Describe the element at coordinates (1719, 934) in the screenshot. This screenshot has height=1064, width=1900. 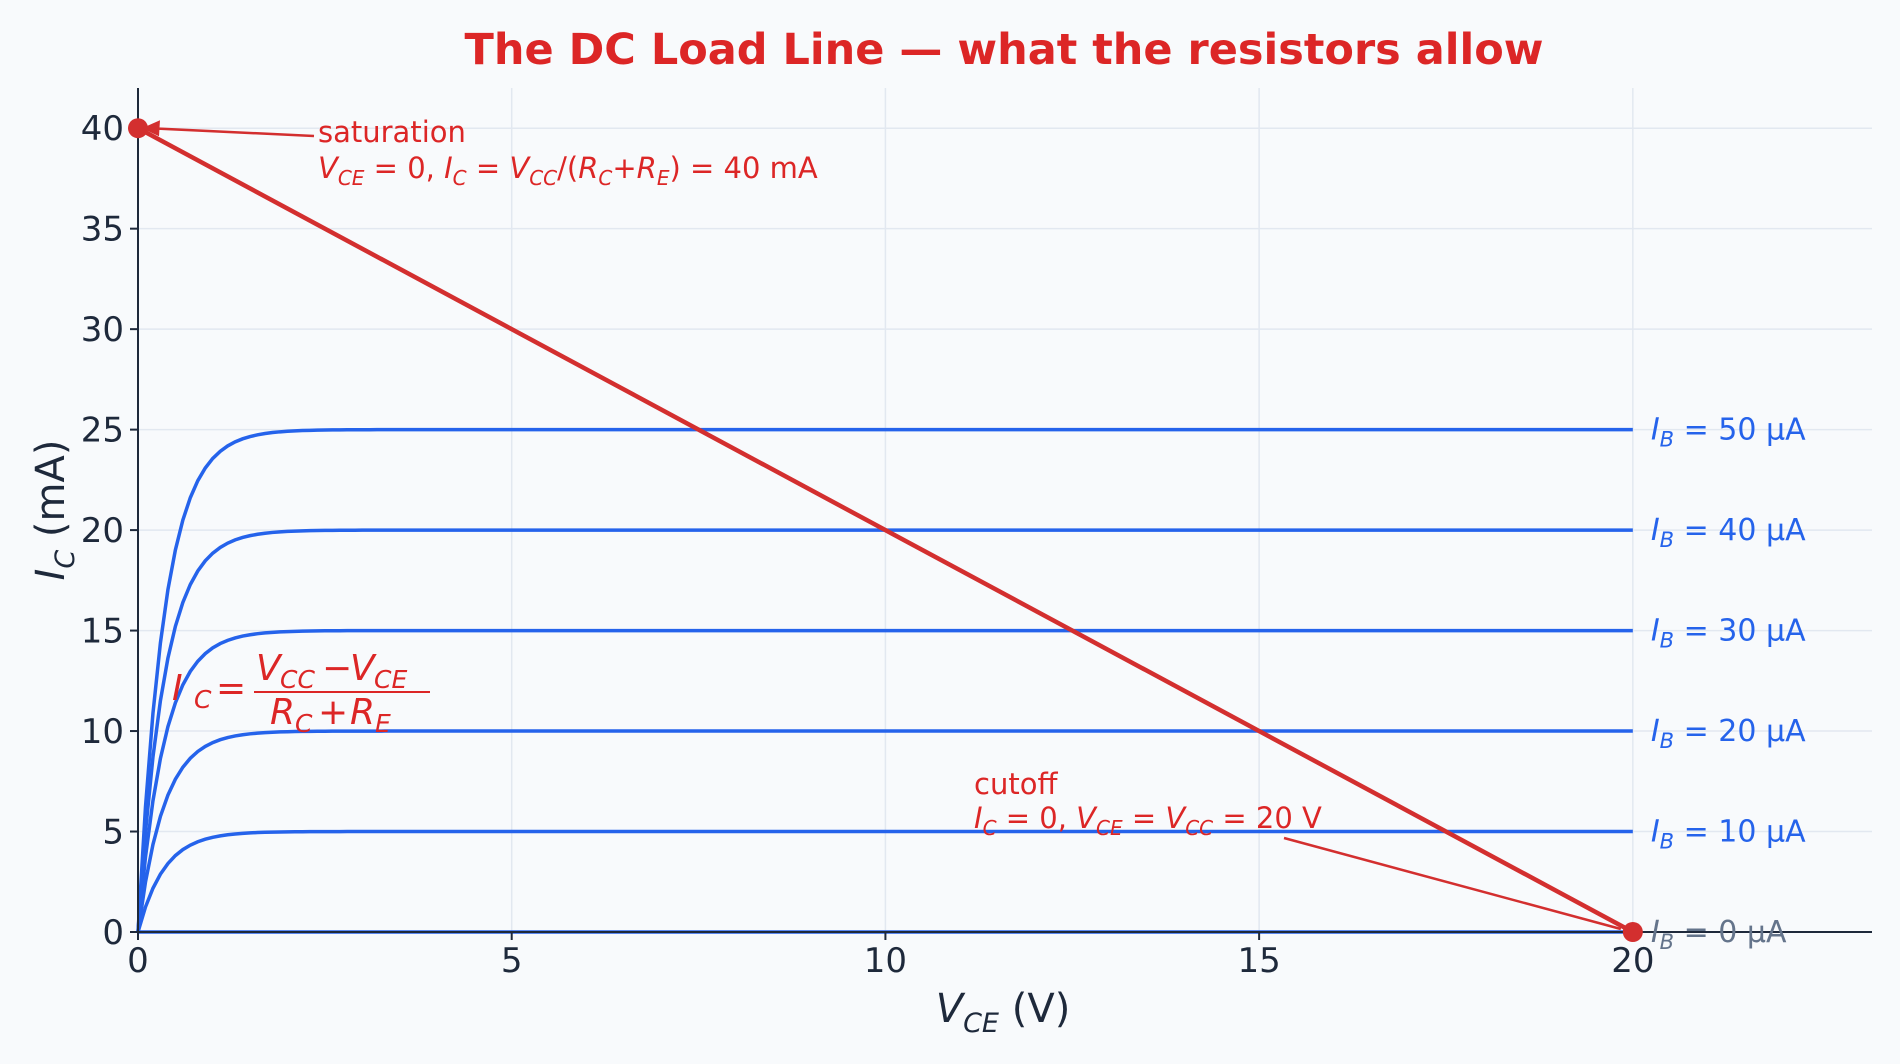
I see `ib-curve-label-0: IB = 0 µA` at that location.